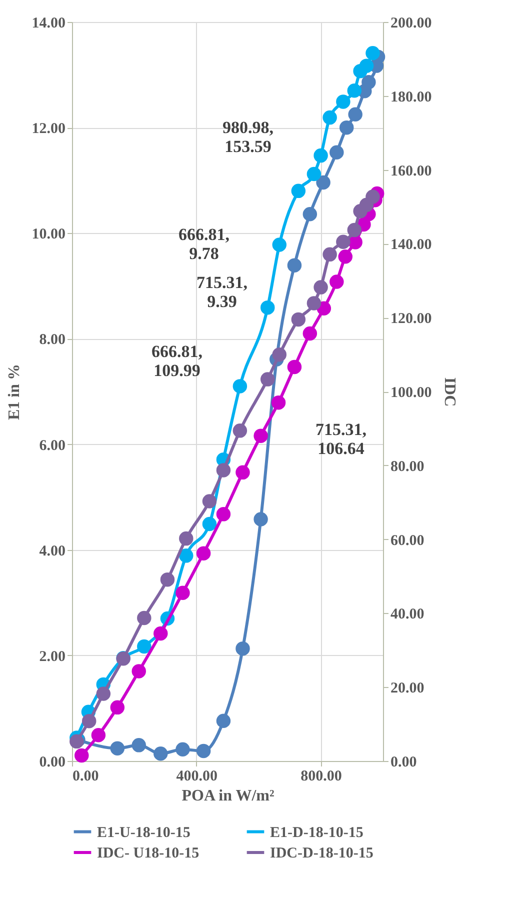 Image resolution: width=524 pixels, height=909 pixels. I want to click on annotation: 715.31, 9.39, so click(222, 292).